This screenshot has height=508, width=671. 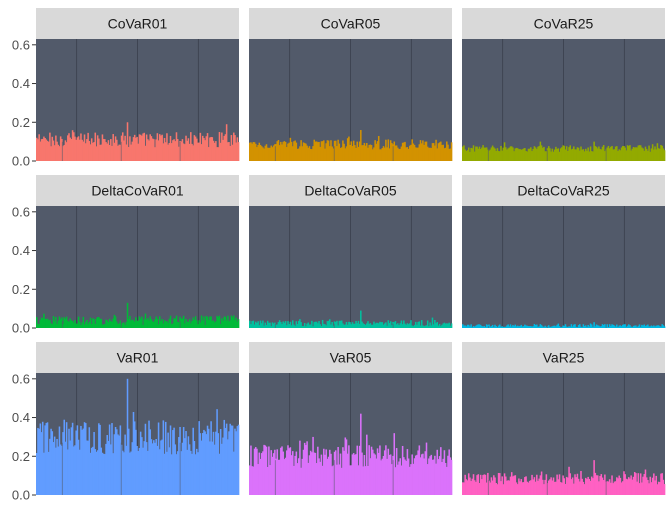 What do you see at coordinates (21, 417) in the screenshot?
I see `y-tick-label: 0.4` at bounding box center [21, 417].